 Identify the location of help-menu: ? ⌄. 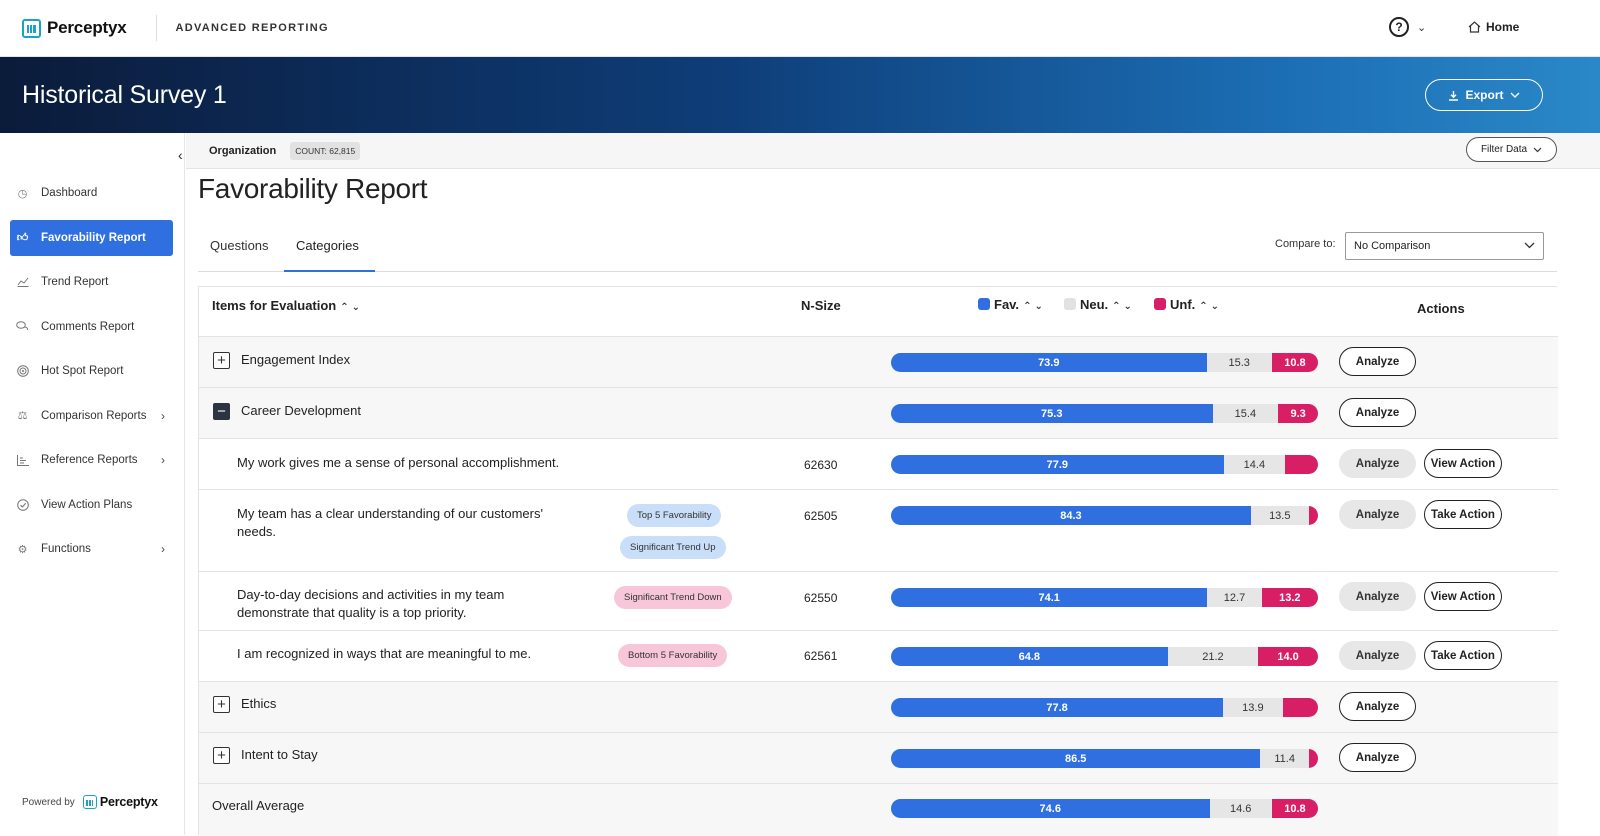
(1407, 27).